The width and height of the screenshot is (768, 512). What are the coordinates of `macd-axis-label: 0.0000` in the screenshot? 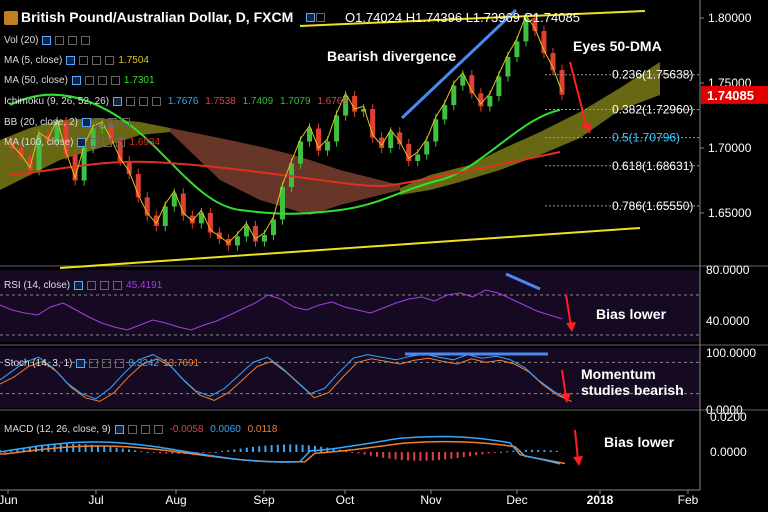 It's located at (728, 452).